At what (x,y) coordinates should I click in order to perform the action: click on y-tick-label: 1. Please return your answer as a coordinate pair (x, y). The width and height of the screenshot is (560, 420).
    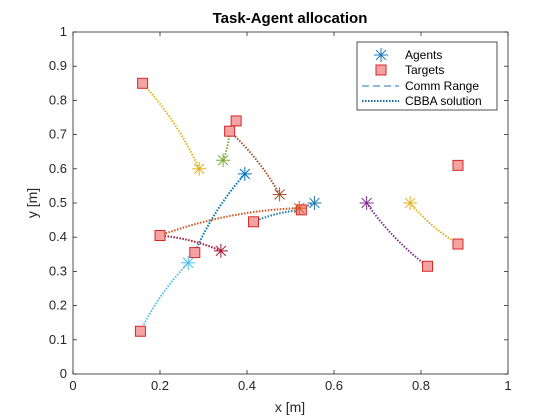
    Looking at the image, I should click on (63, 31).